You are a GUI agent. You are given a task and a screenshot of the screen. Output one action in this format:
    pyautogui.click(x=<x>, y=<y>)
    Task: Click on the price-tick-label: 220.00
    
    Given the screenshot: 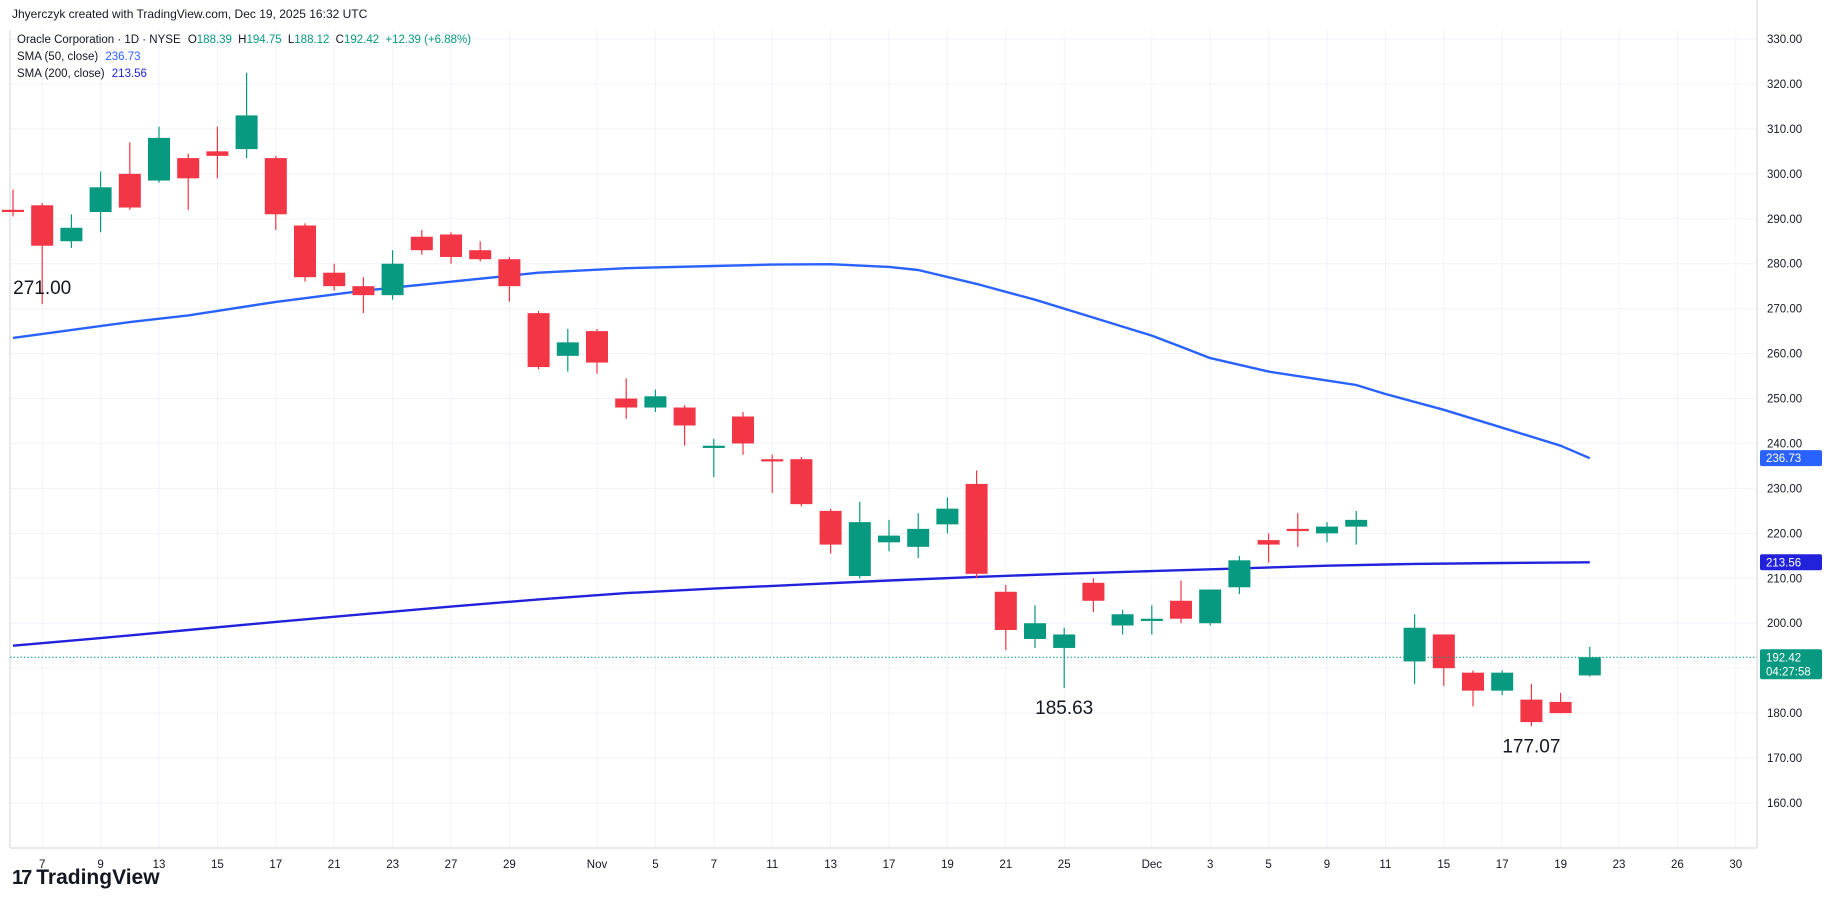 What is the action you would take?
    pyautogui.click(x=1784, y=534)
    